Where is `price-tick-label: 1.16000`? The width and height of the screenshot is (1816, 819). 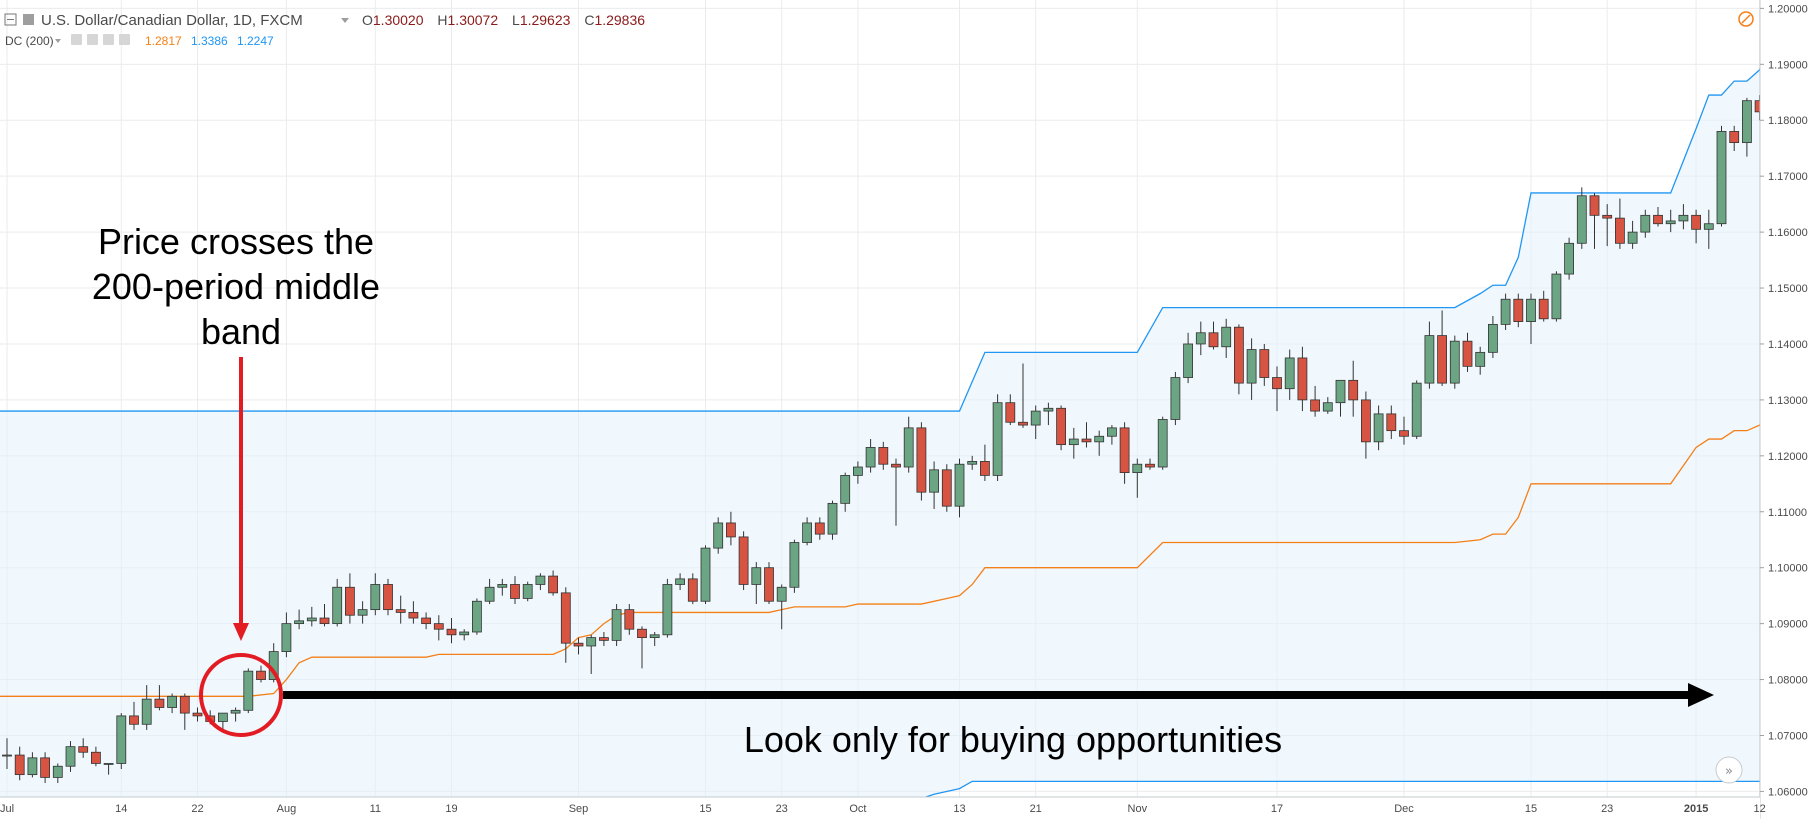
price-tick-label: 1.16000 is located at coordinates (1788, 233).